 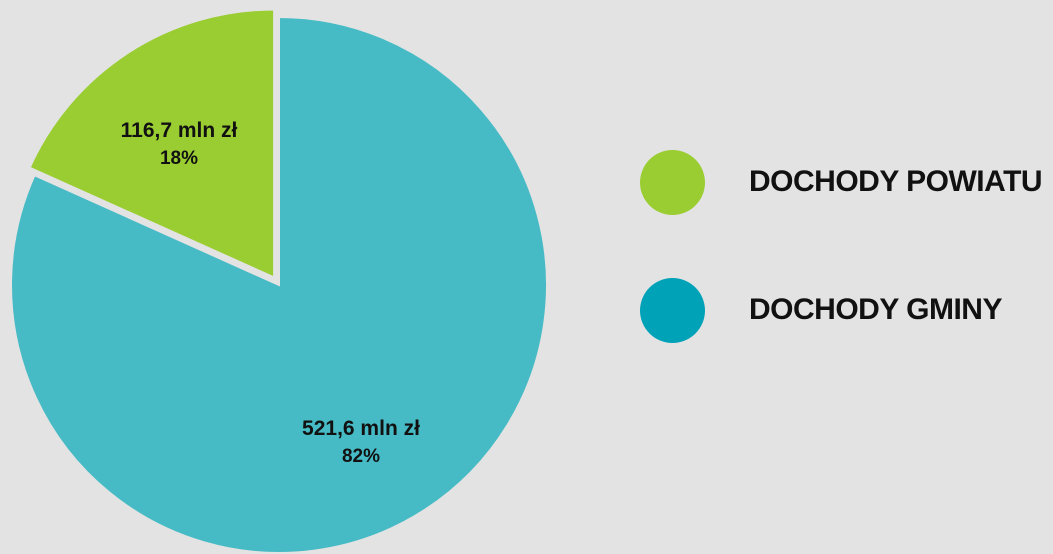 I want to click on legend-item-gmina: DOCHODY GMINY, so click(x=846, y=310).